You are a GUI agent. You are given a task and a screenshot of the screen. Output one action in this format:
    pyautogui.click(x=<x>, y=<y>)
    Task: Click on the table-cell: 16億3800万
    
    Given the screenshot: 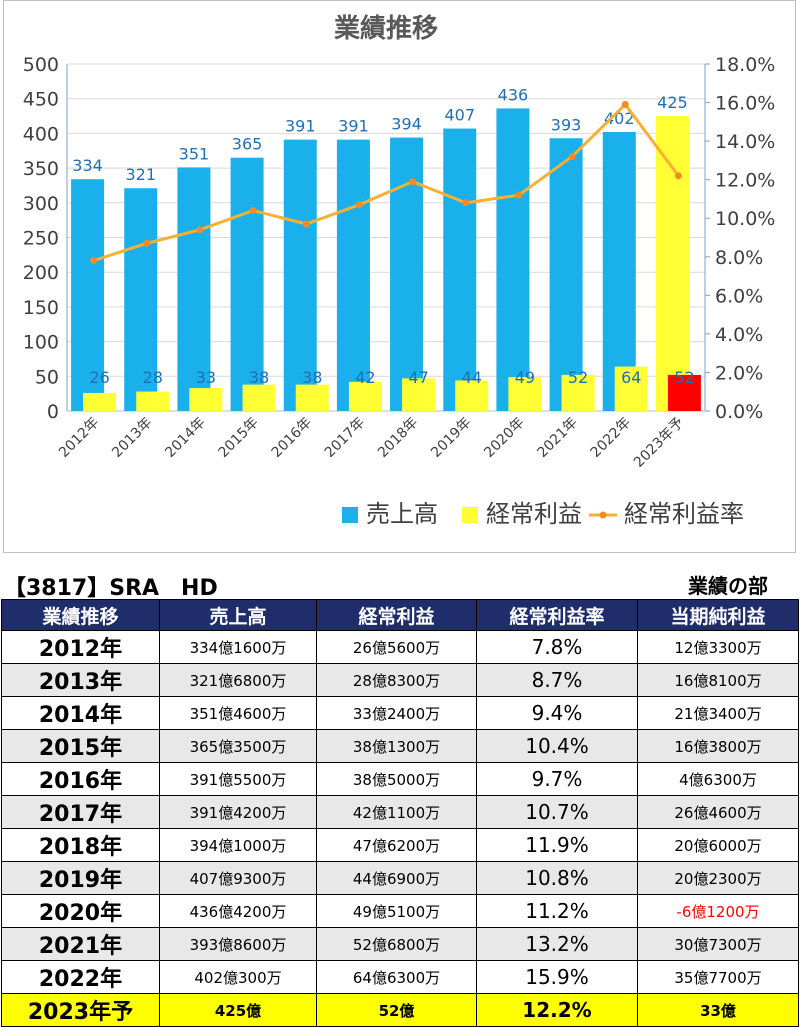 What is the action you would take?
    pyautogui.click(x=718, y=746)
    